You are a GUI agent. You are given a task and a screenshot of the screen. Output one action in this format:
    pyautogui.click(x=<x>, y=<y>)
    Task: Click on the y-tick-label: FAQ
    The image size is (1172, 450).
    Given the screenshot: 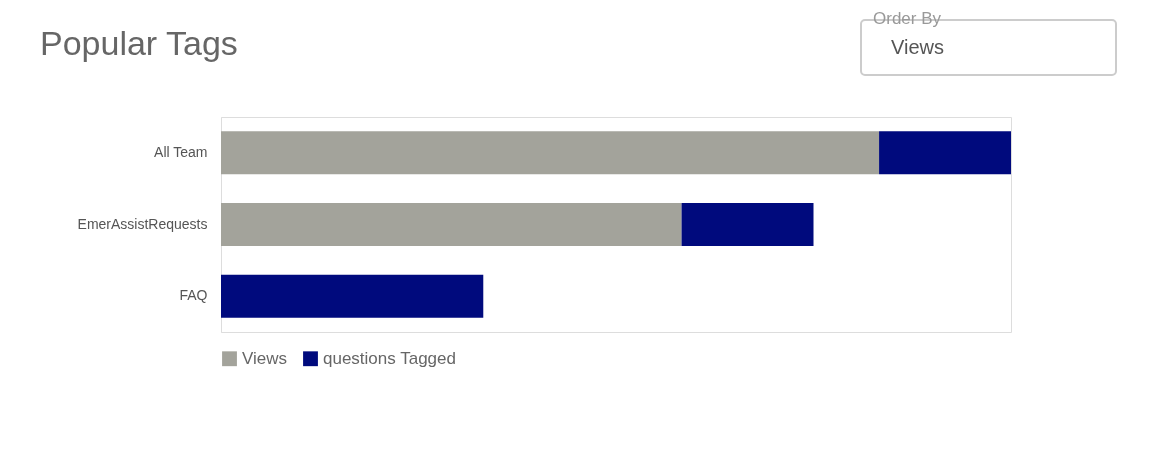 What is the action you would take?
    pyautogui.click(x=193, y=295)
    